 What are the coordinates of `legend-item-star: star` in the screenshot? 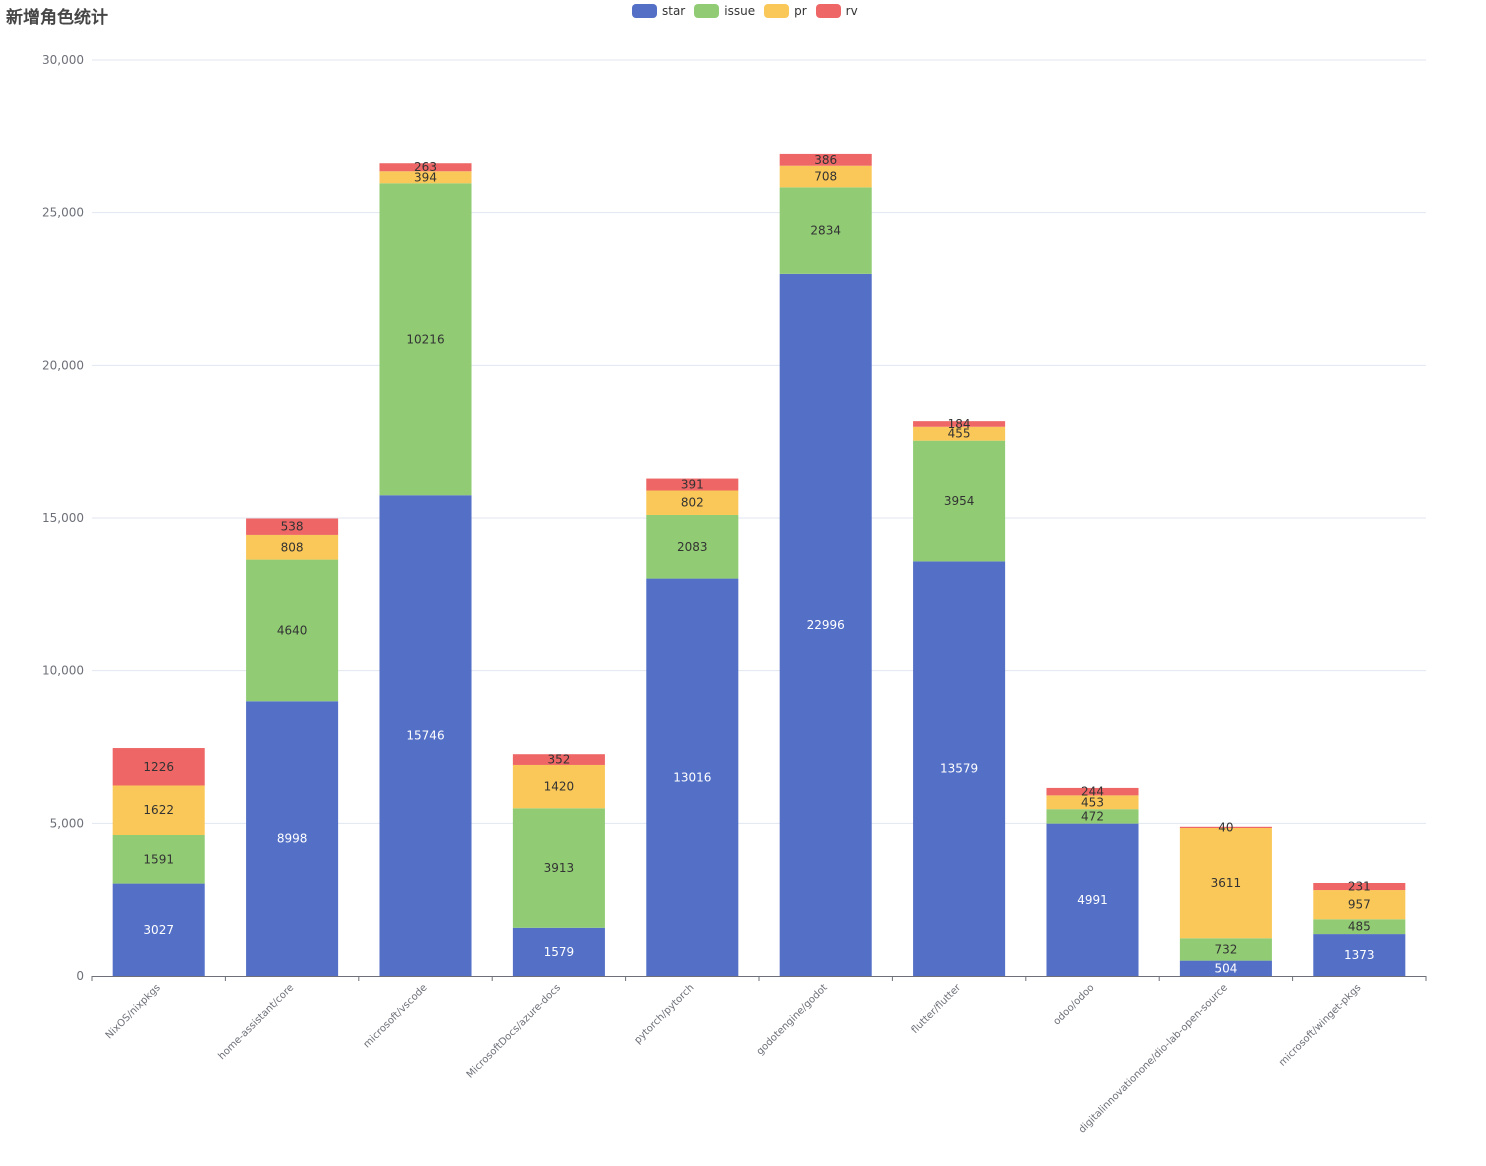 It's located at (658, 11).